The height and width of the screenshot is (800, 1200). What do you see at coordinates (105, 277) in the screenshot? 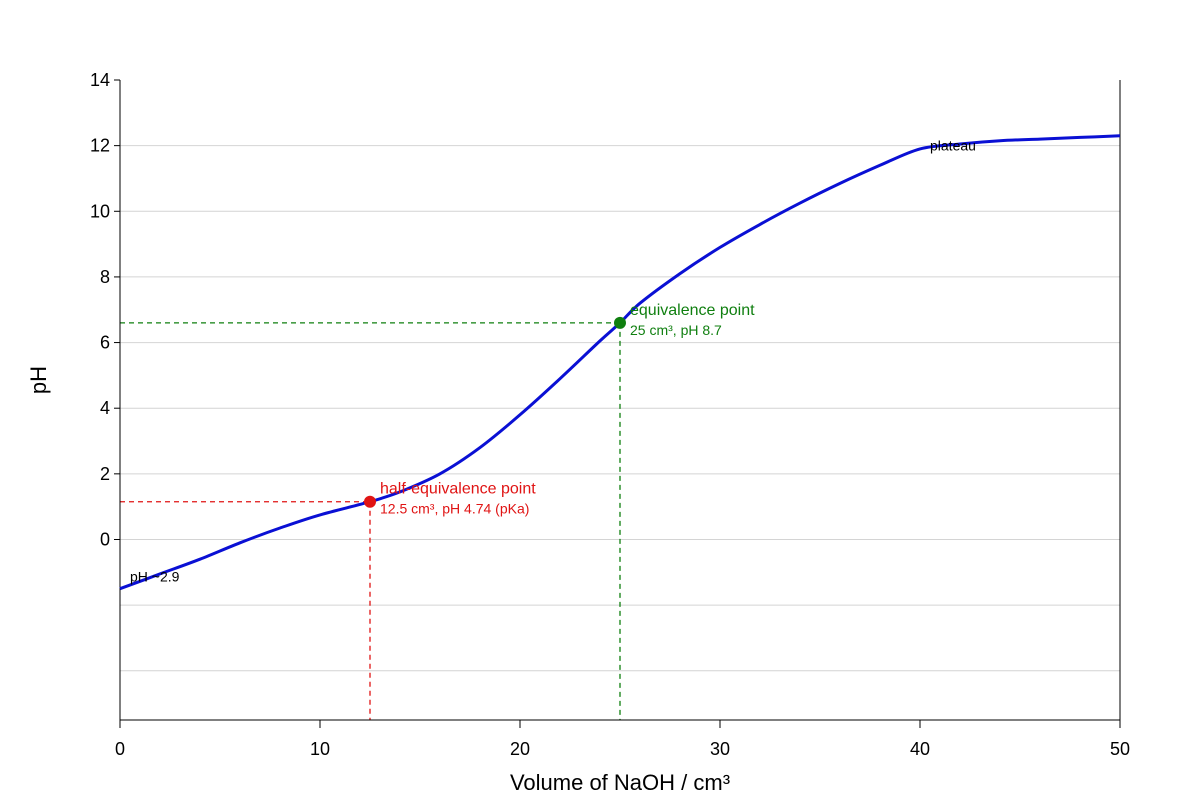
I see `y-tick-label: 8` at bounding box center [105, 277].